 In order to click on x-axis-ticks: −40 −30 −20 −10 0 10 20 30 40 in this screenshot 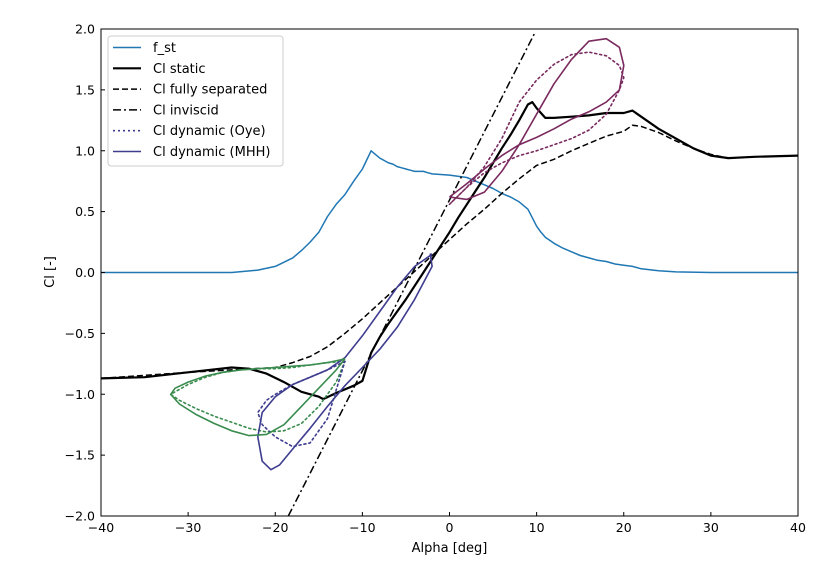, I will do `click(447, 523)`.